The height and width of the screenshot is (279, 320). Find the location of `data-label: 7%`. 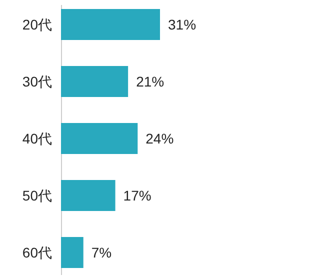

data-label: 7% is located at coordinates (101, 252).